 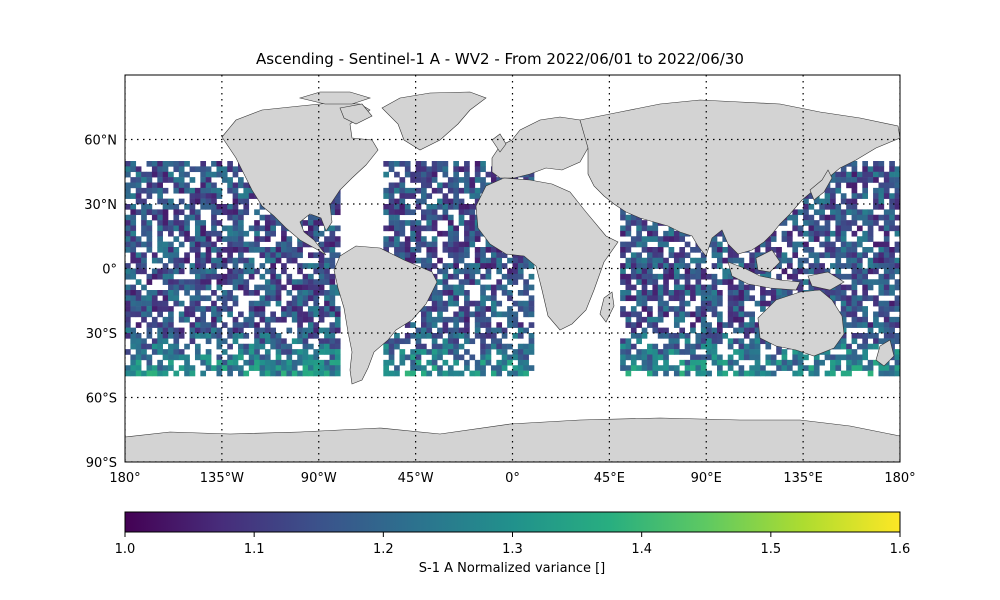 What do you see at coordinates (801, 323) in the screenshot?
I see `landmass-australia` at bounding box center [801, 323].